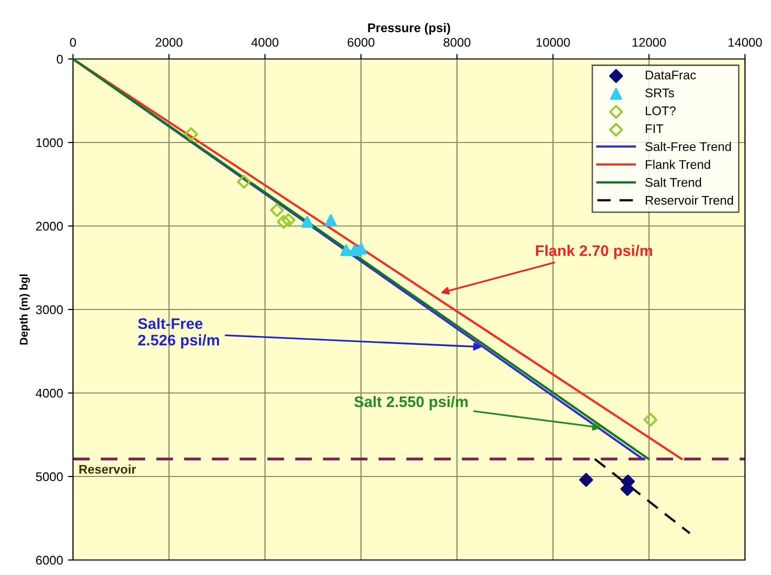  I want to click on y-tick-label: 1000, so click(49, 143).